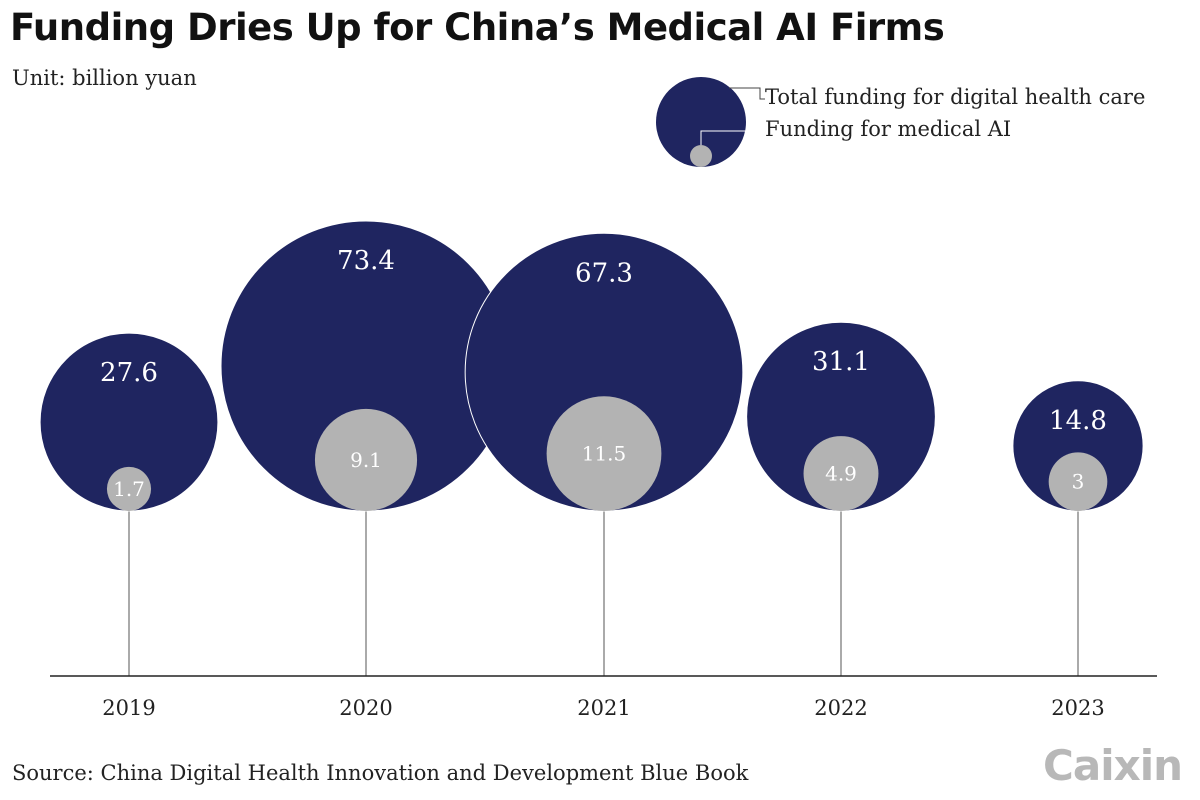 The image size is (1200, 800). I want to click on ai-bubble-2019, so click(129, 489).